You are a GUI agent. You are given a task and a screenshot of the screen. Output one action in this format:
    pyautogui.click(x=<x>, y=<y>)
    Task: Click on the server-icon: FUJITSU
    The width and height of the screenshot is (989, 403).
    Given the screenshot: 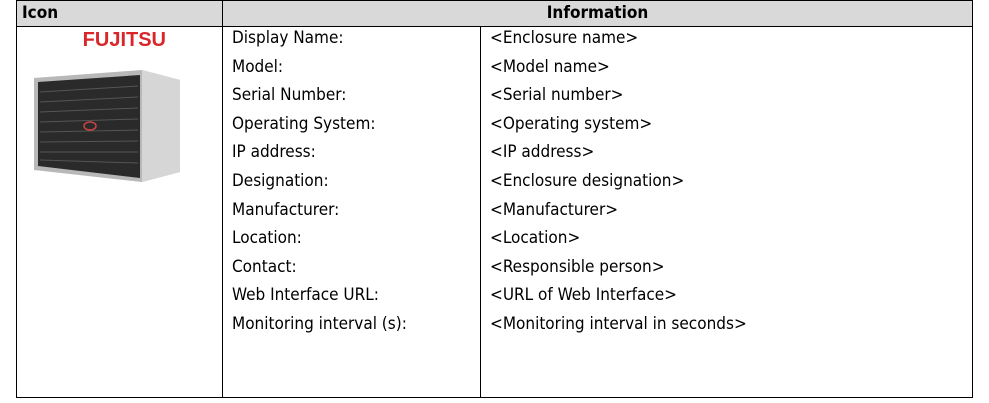 What is the action you would take?
    pyautogui.click(x=107, y=106)
    